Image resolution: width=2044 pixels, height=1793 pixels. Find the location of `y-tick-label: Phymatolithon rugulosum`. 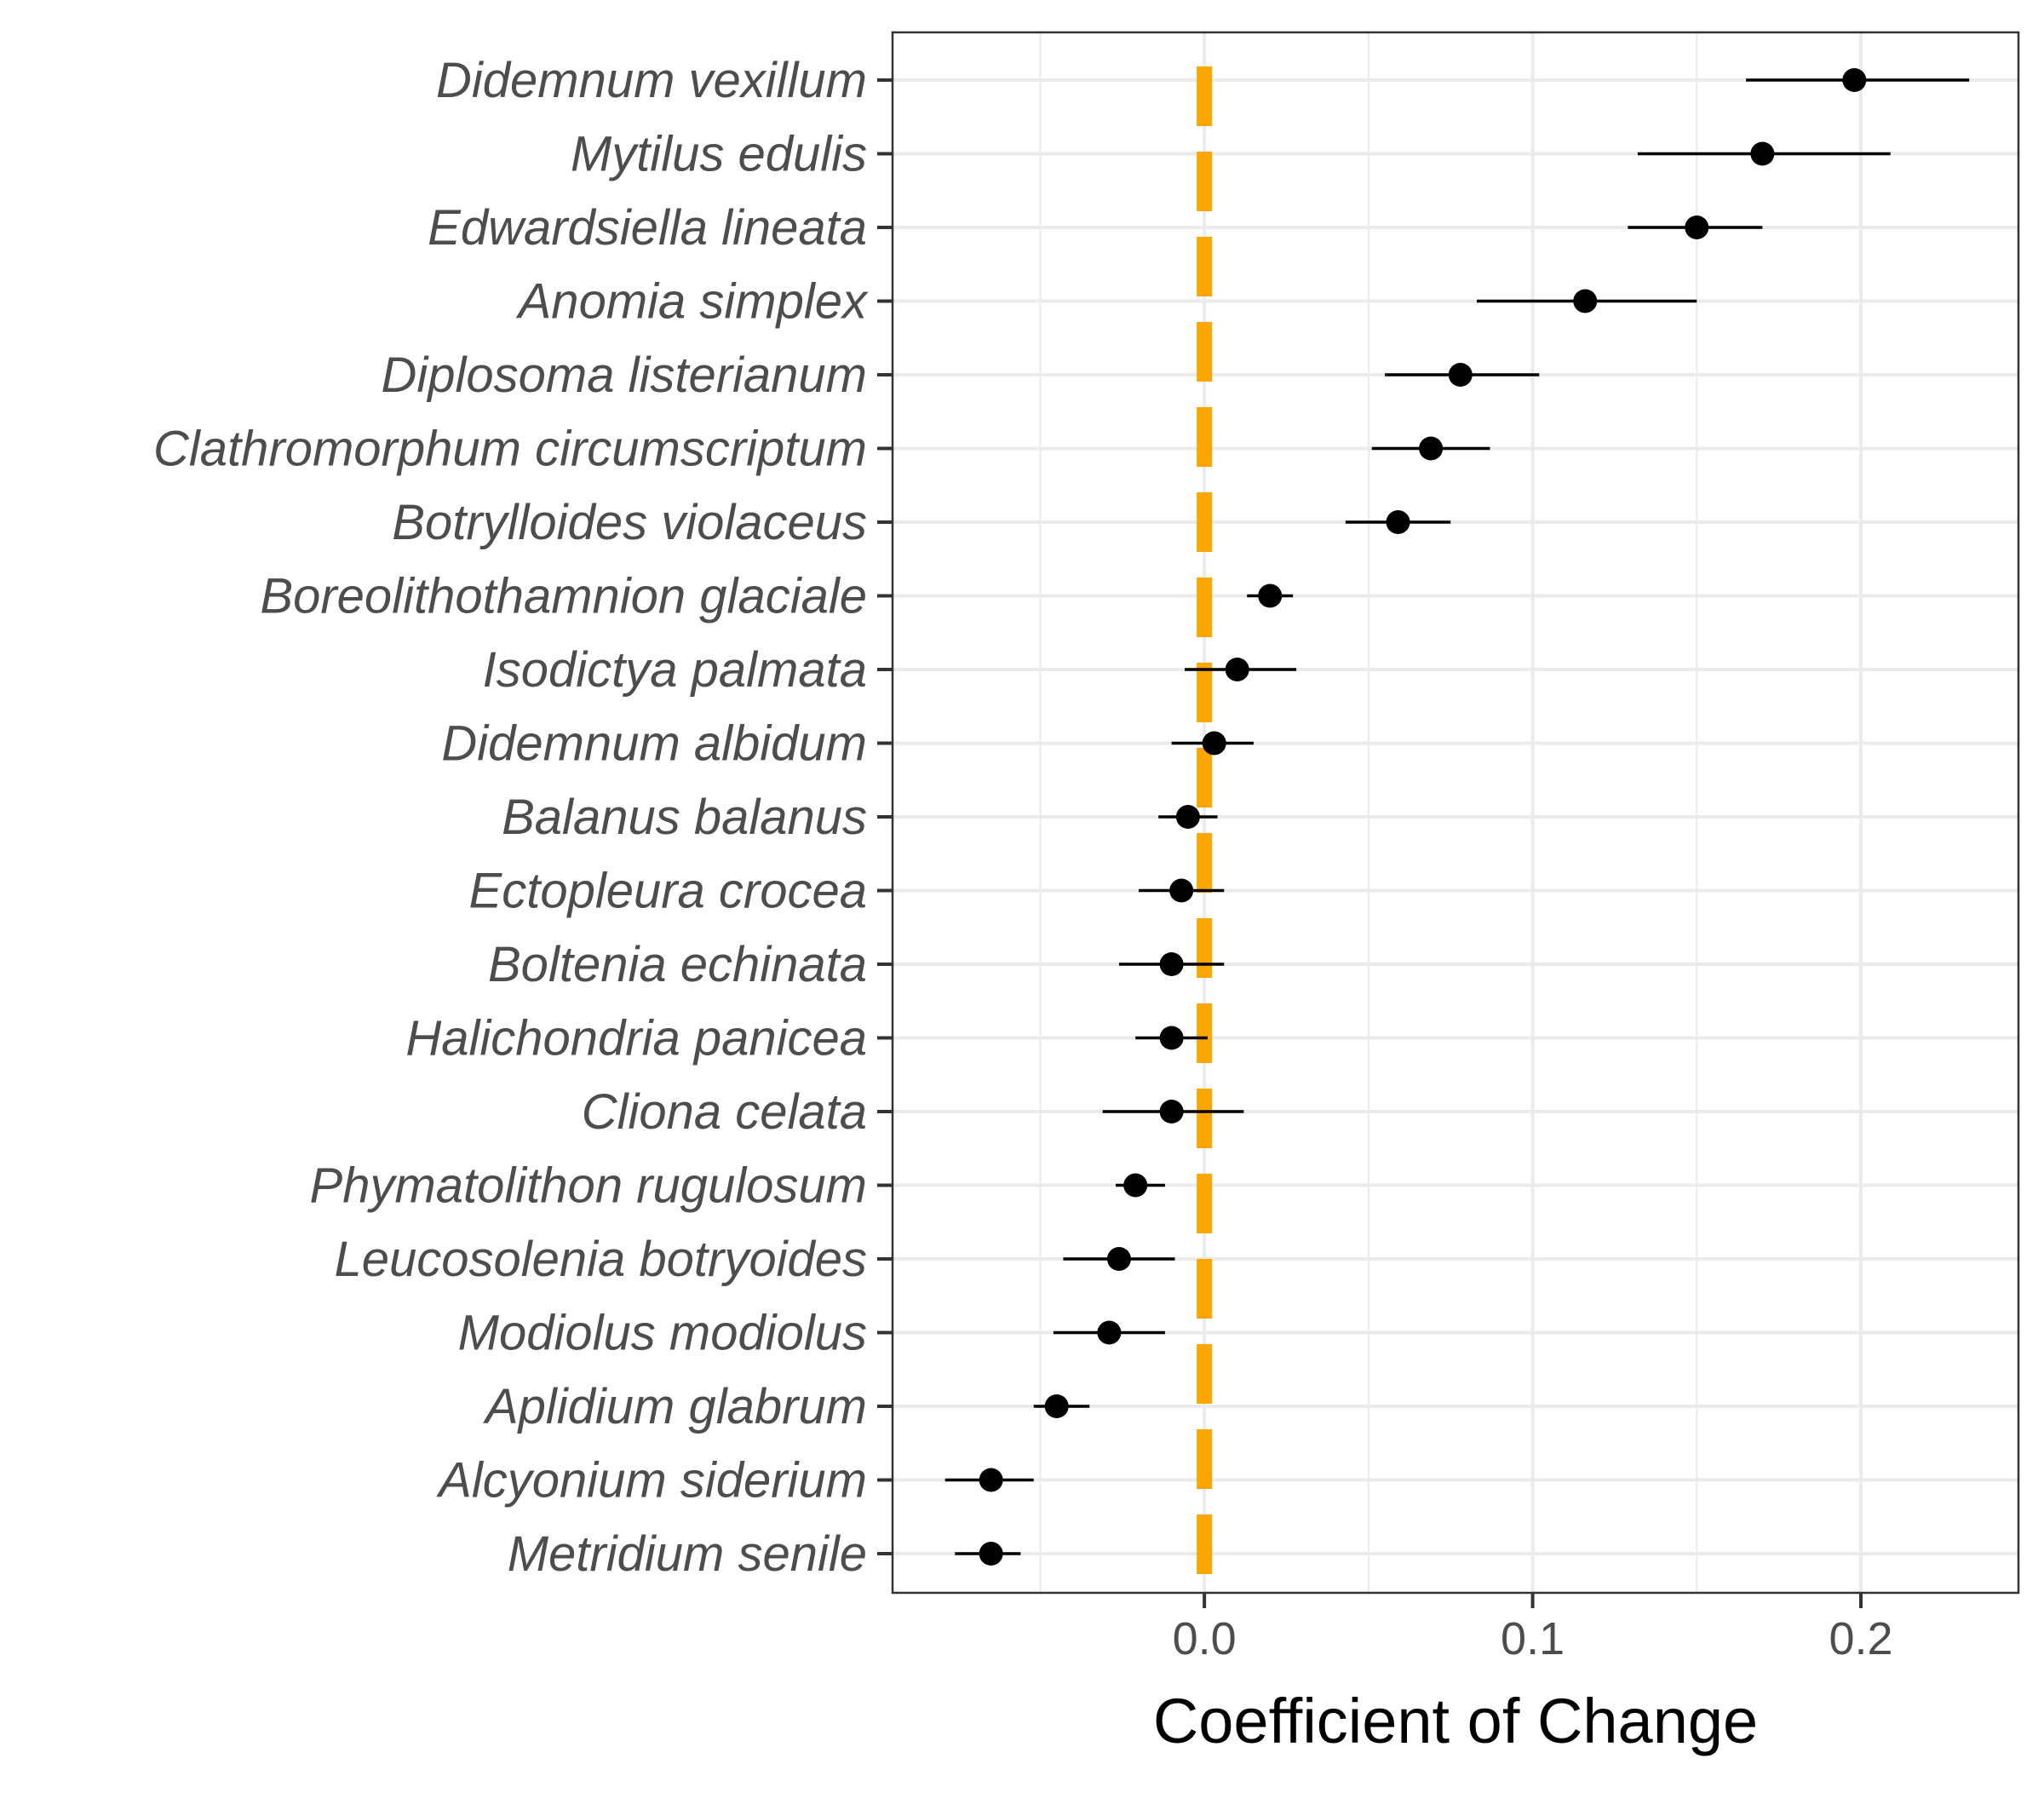

y-tick-label: Phymatolithon rugulosum is located at coordinates (588, 1186).